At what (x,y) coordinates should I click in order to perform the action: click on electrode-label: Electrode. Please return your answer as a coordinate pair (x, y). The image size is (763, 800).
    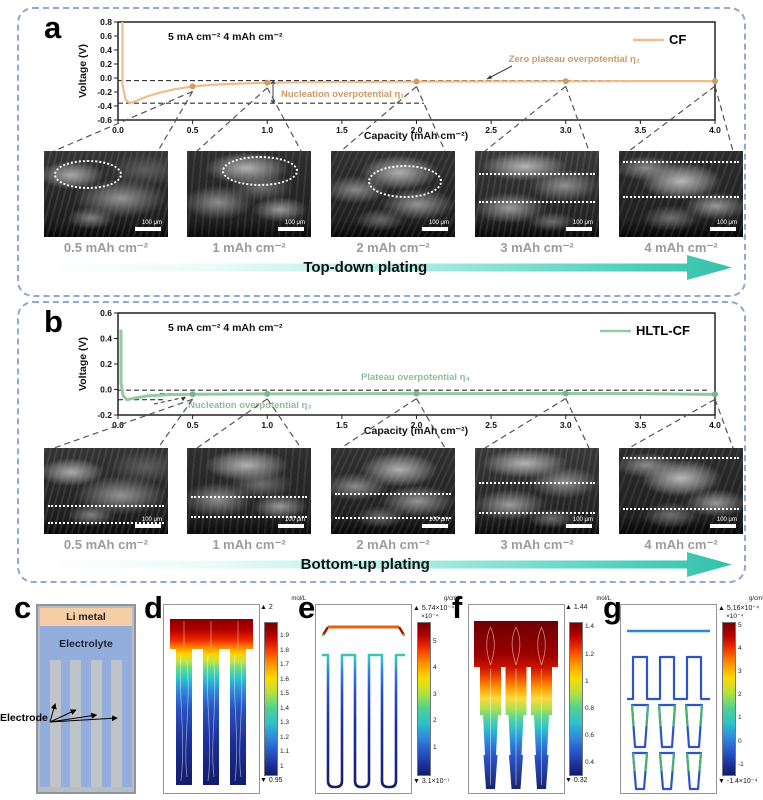
    Looking at the image, I should click on (24, 718).